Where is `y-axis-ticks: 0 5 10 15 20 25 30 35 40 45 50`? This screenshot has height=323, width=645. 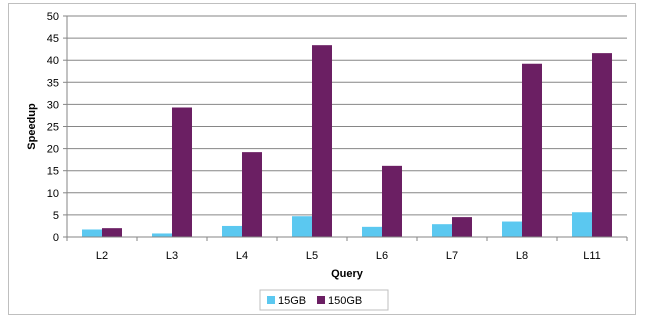
y-axis-ticks: 0 5 10 15 20 25 30 35 40 45 50 is located at coordinates (57, 127).